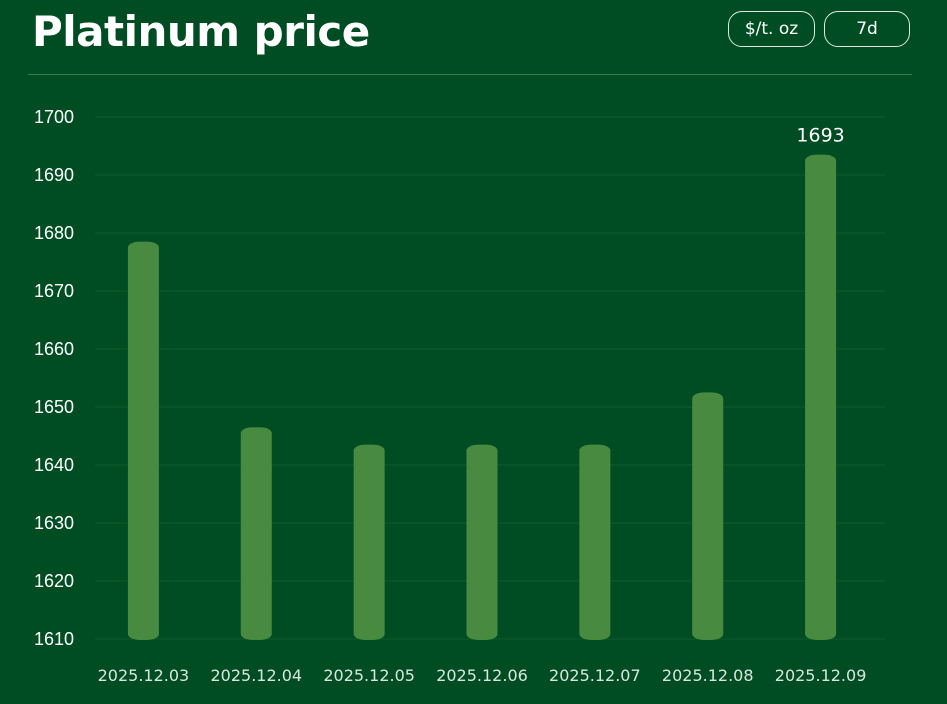 The height and width of the screenshot is (704, 947). What do you see at coordinates (54, 175) in the screenshot?
I see `y-tick-label: 1690` at bounding box center [54, 175].